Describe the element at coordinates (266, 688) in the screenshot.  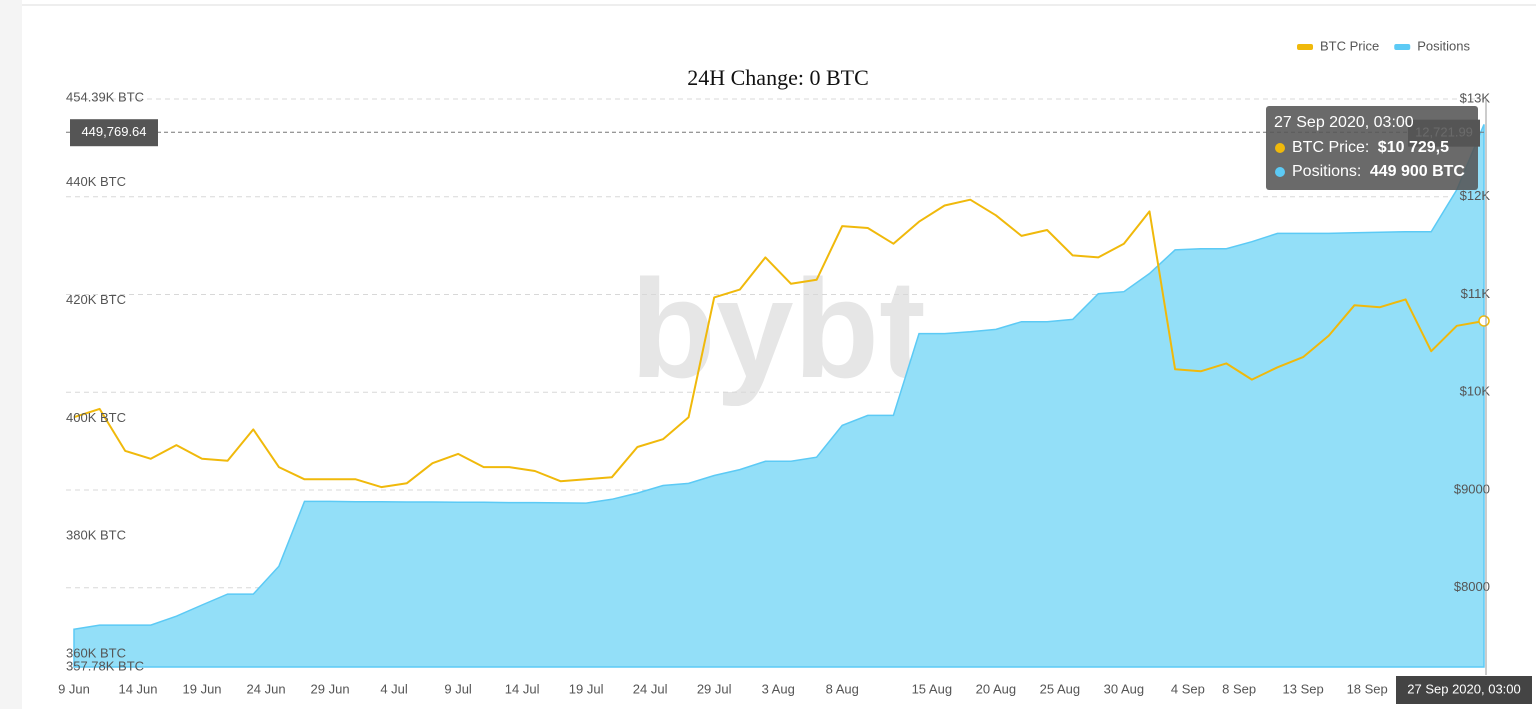
I see `x-tick-label: 24 Jun` at that location.